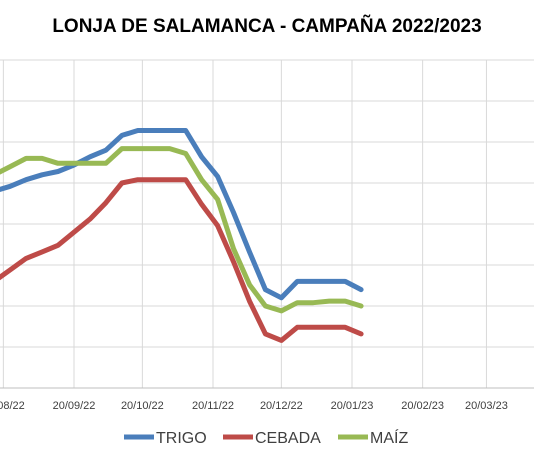 The image size is (534, 462). I want to click on x-tick-label: 20/11/22, so click(213, 406).